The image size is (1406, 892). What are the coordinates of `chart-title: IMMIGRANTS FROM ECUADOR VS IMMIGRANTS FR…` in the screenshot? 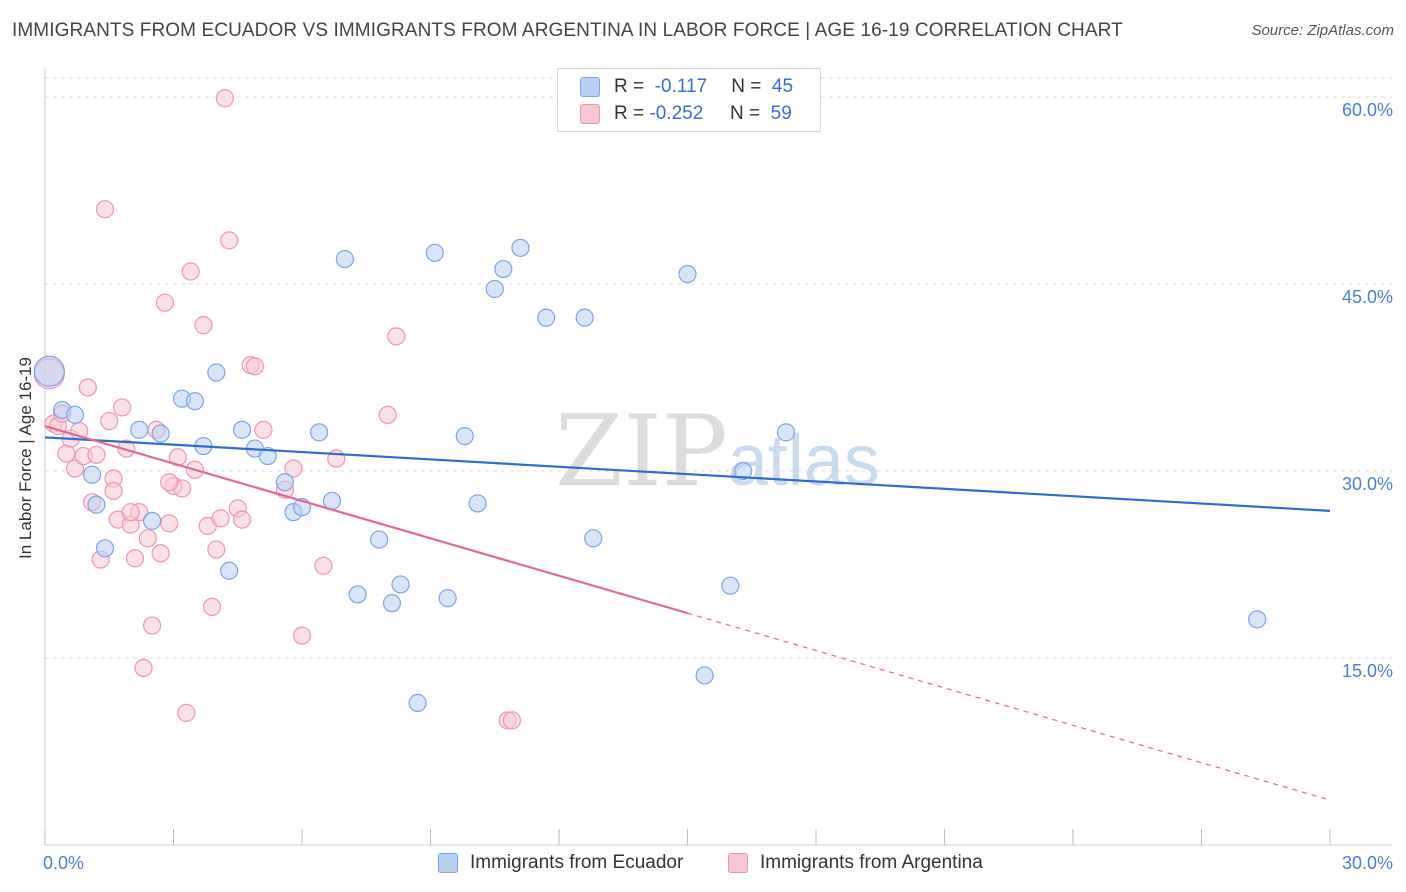 It's located at (567, 30).